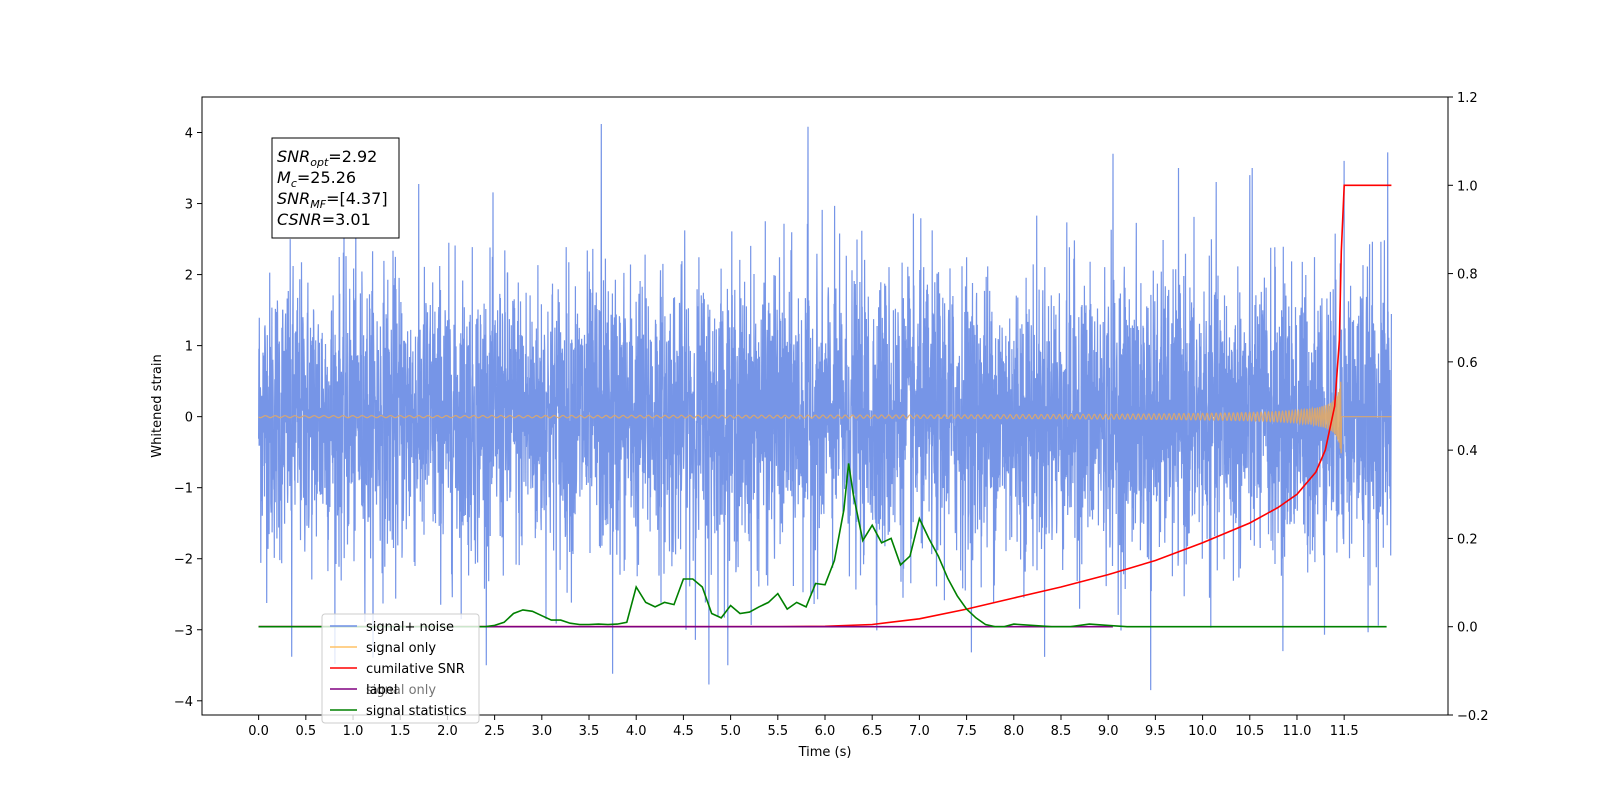  I want to click on legend-entry-label: label, so click(381, 690).